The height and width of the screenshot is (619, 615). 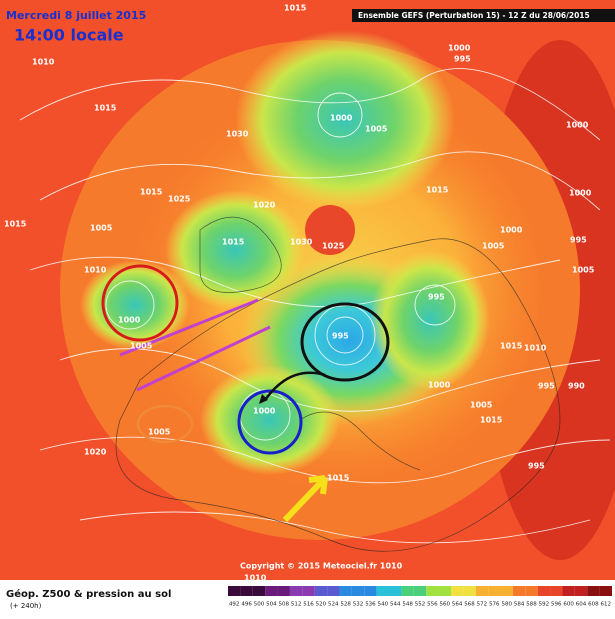 I want to click on colorbar-label: 584, so click(x=519, y=605).